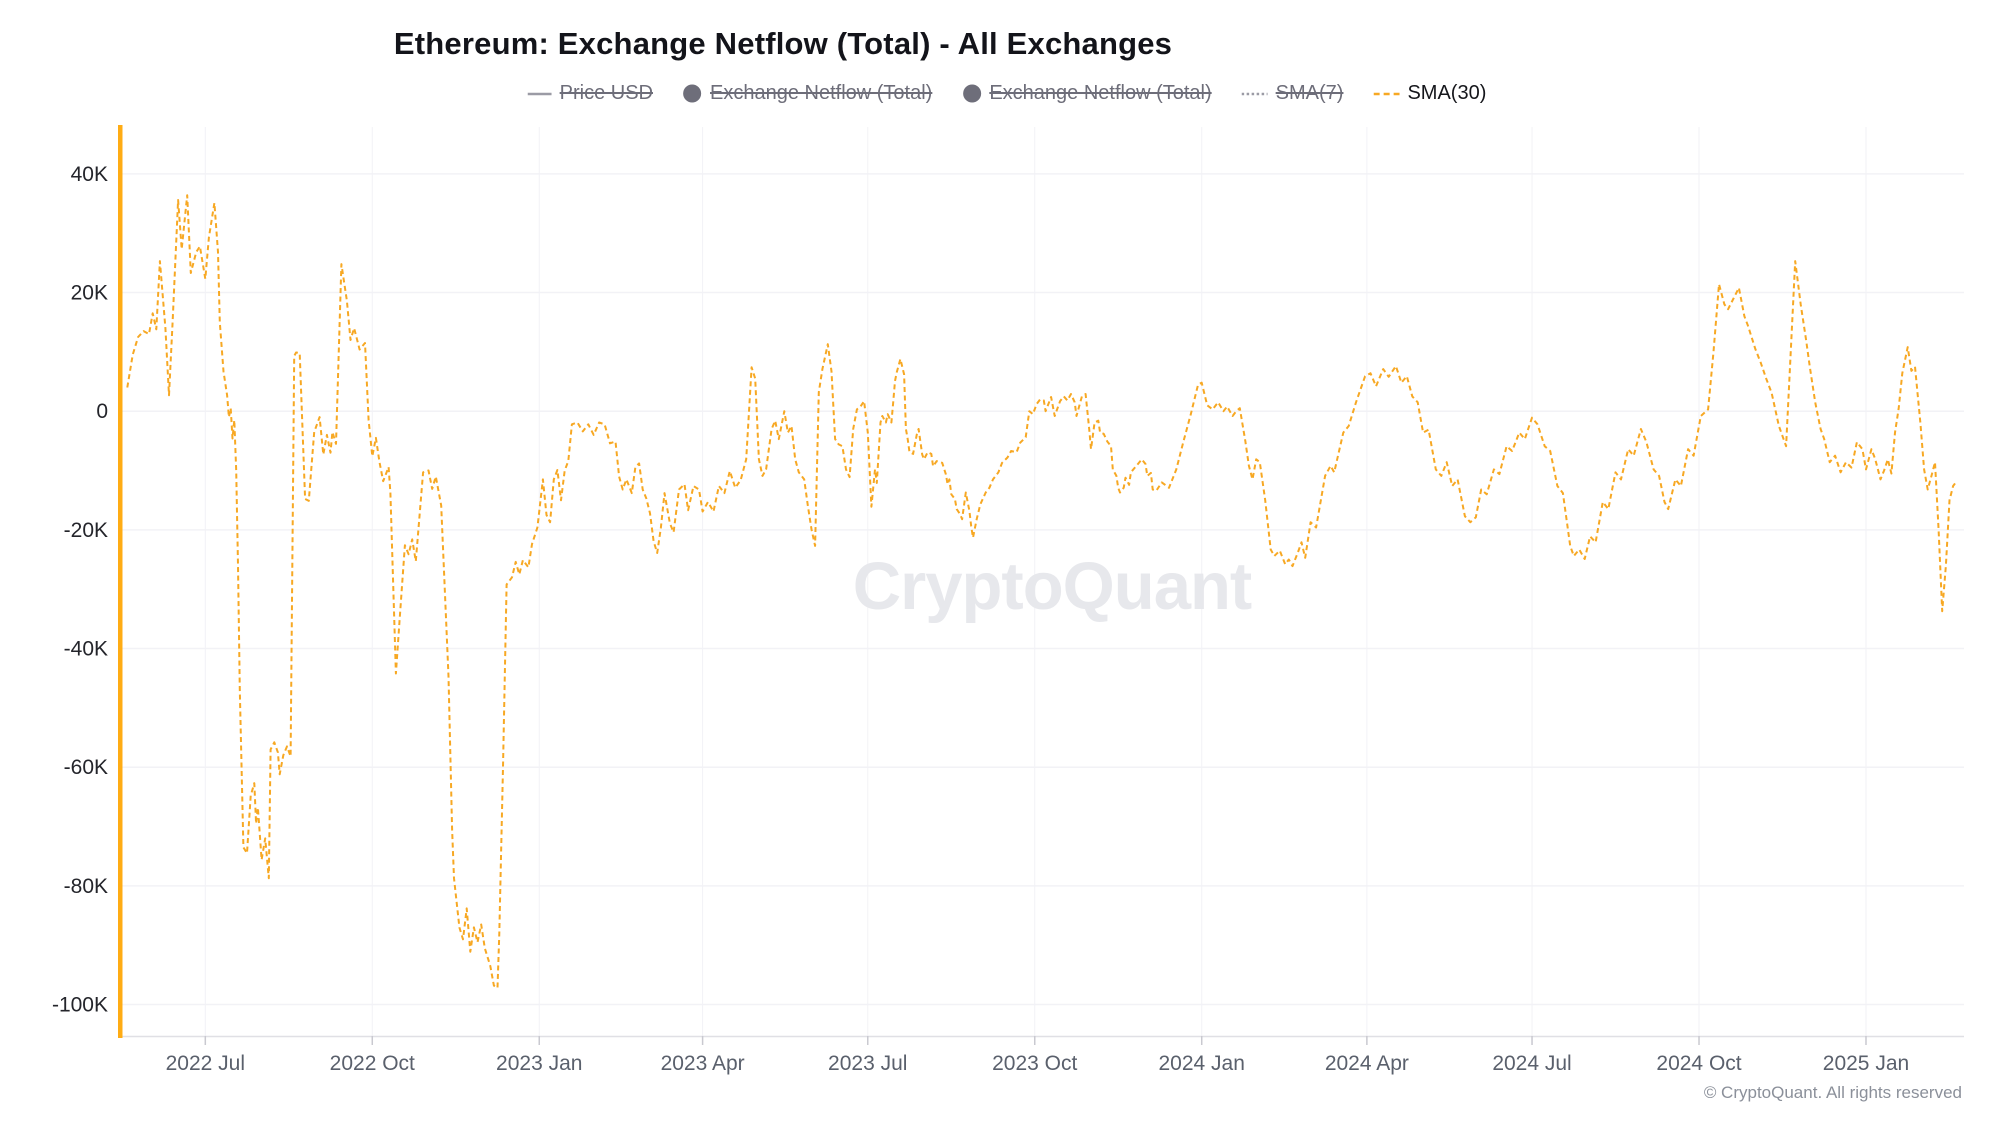  What do you see at coordinates (86, 886) in the screenshot?
I see `y-tick-label: -80K` at bounding box center [86, 886].